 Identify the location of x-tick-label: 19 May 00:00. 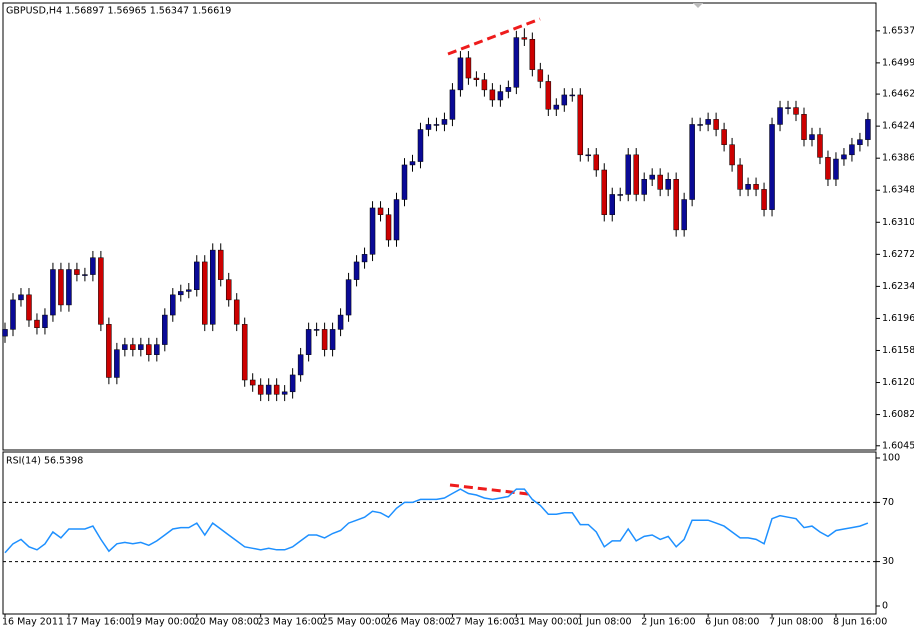
(162, 622).